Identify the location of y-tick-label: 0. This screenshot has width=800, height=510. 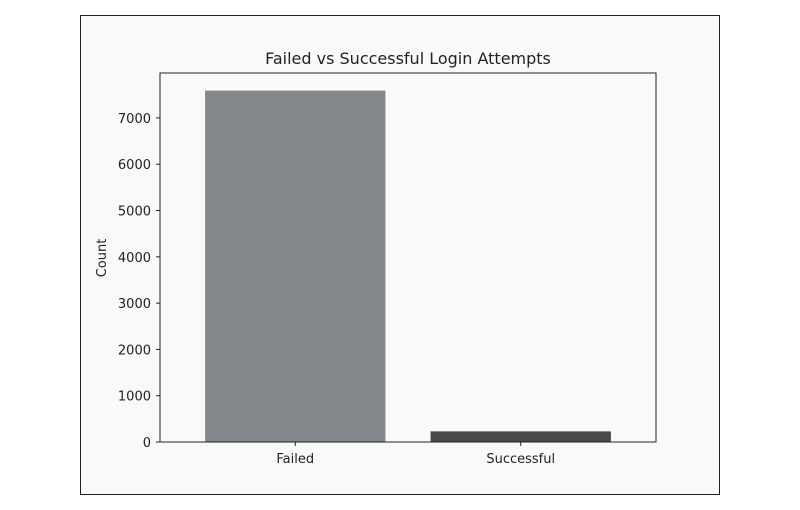
(147, 443).